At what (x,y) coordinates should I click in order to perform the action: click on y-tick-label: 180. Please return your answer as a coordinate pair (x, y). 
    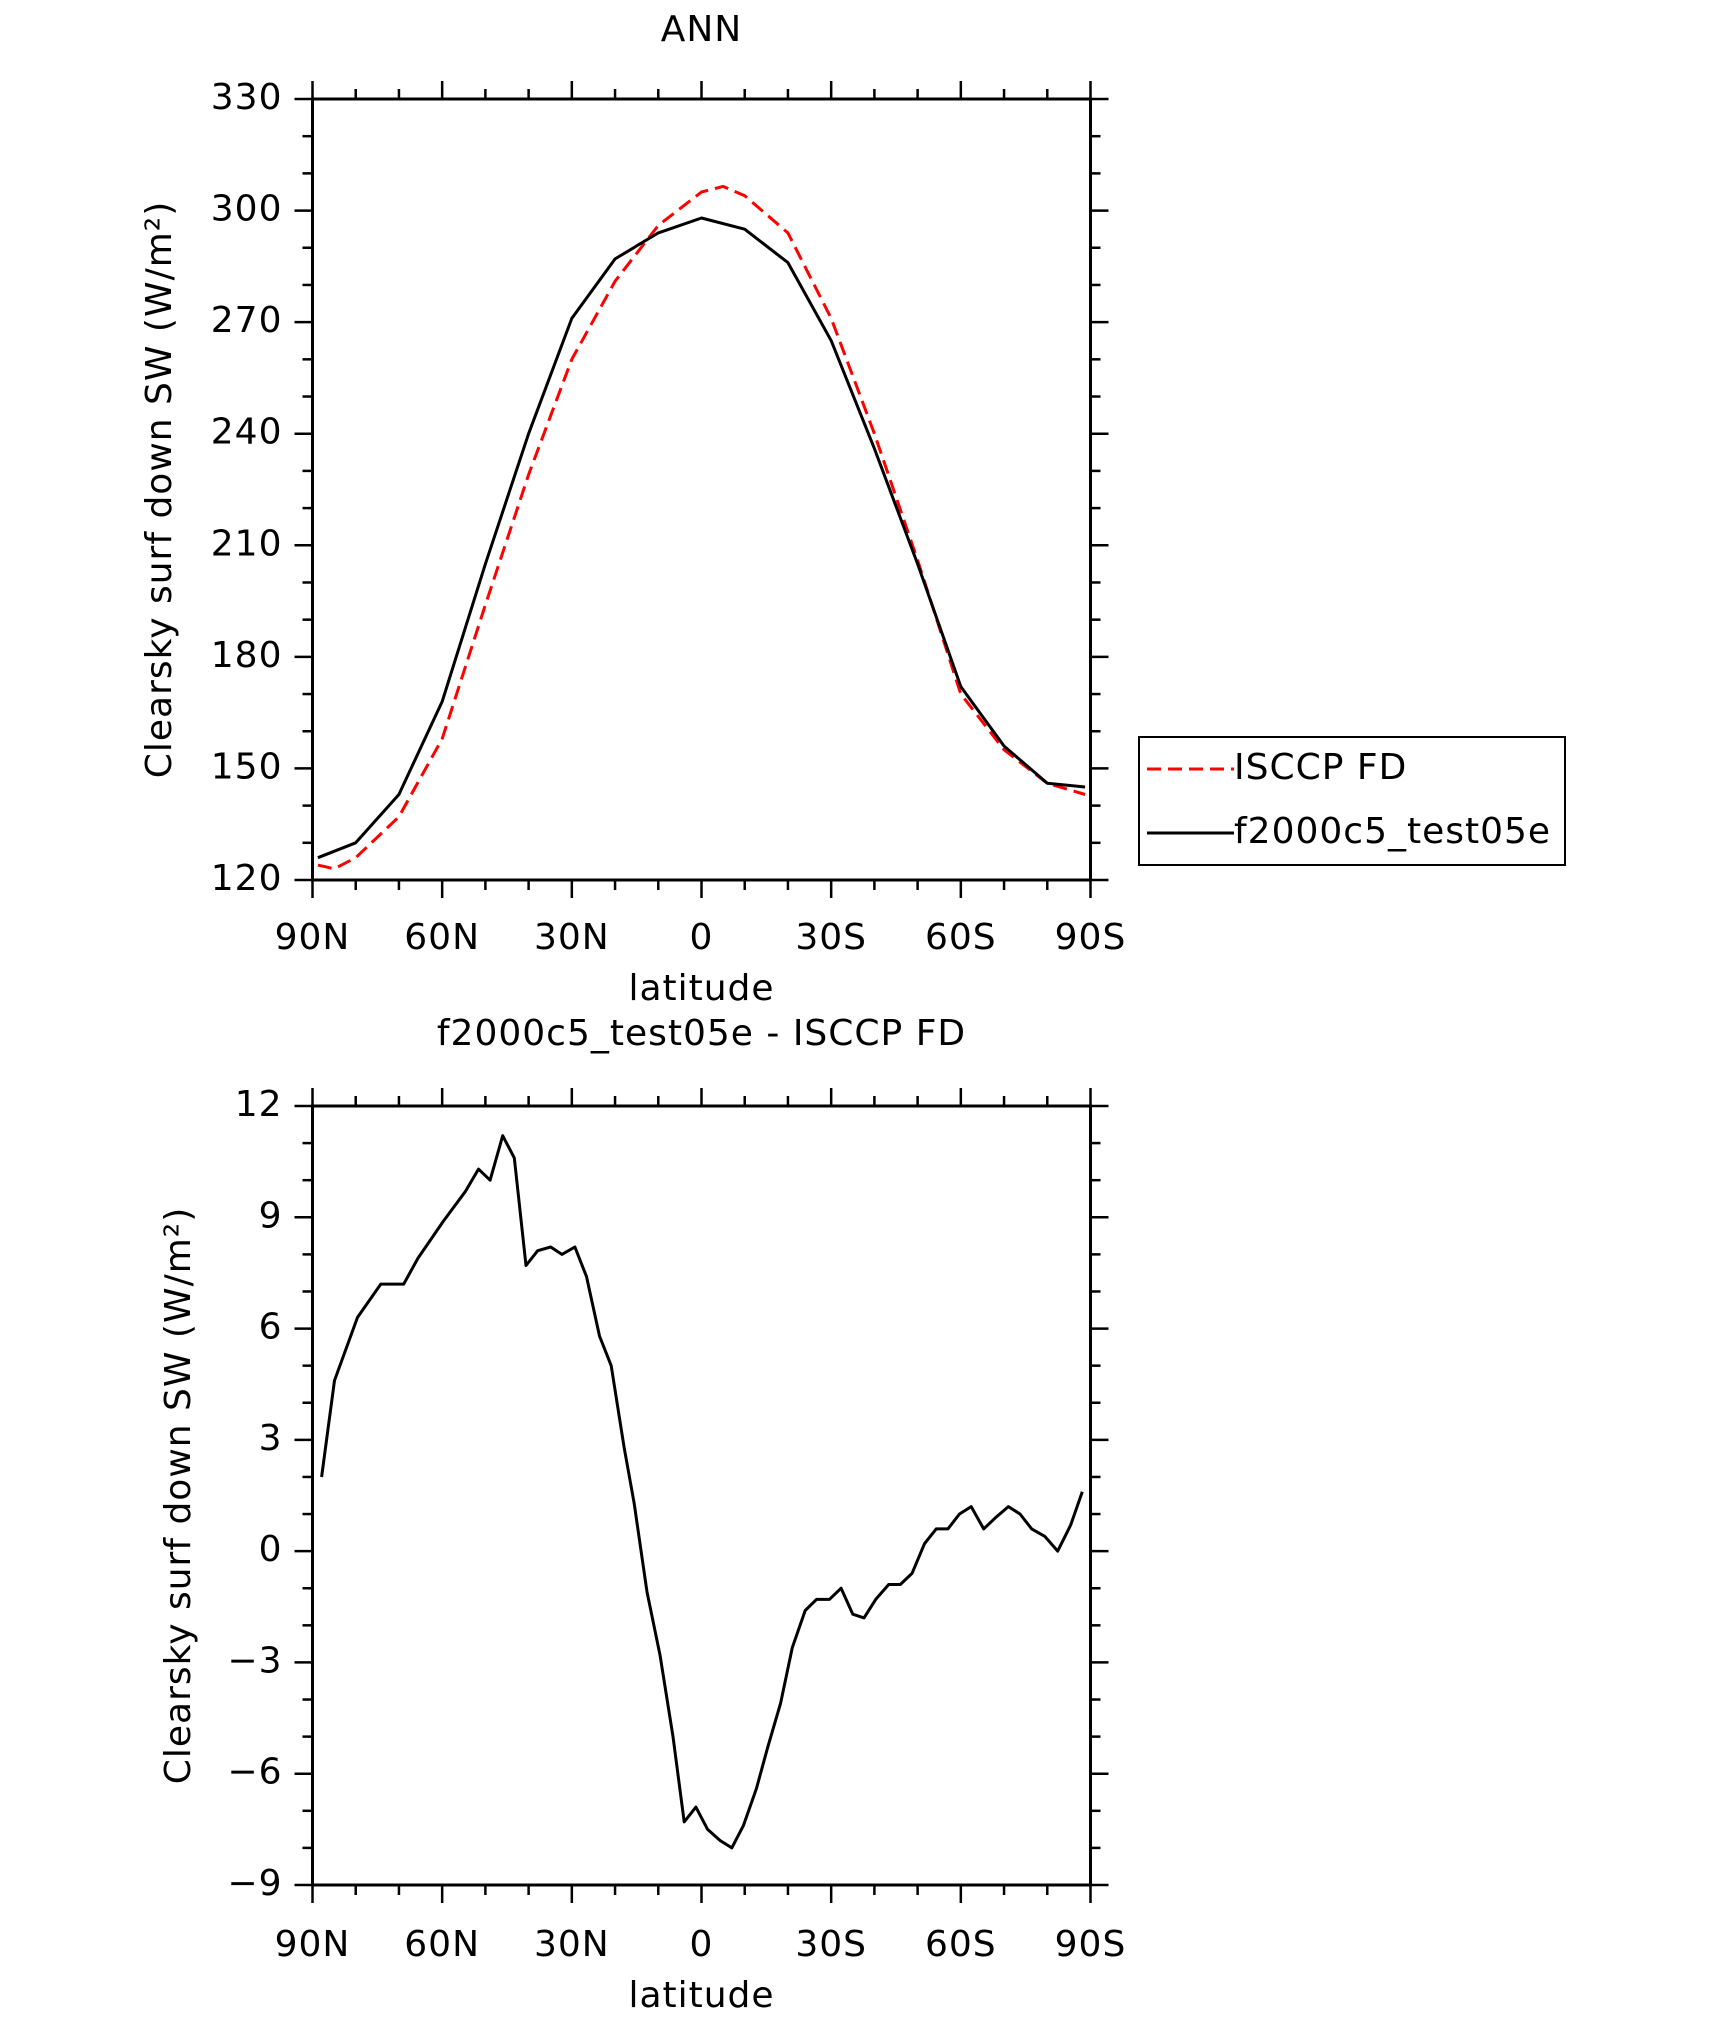
    Looking at the image, I should click on (247, 655).